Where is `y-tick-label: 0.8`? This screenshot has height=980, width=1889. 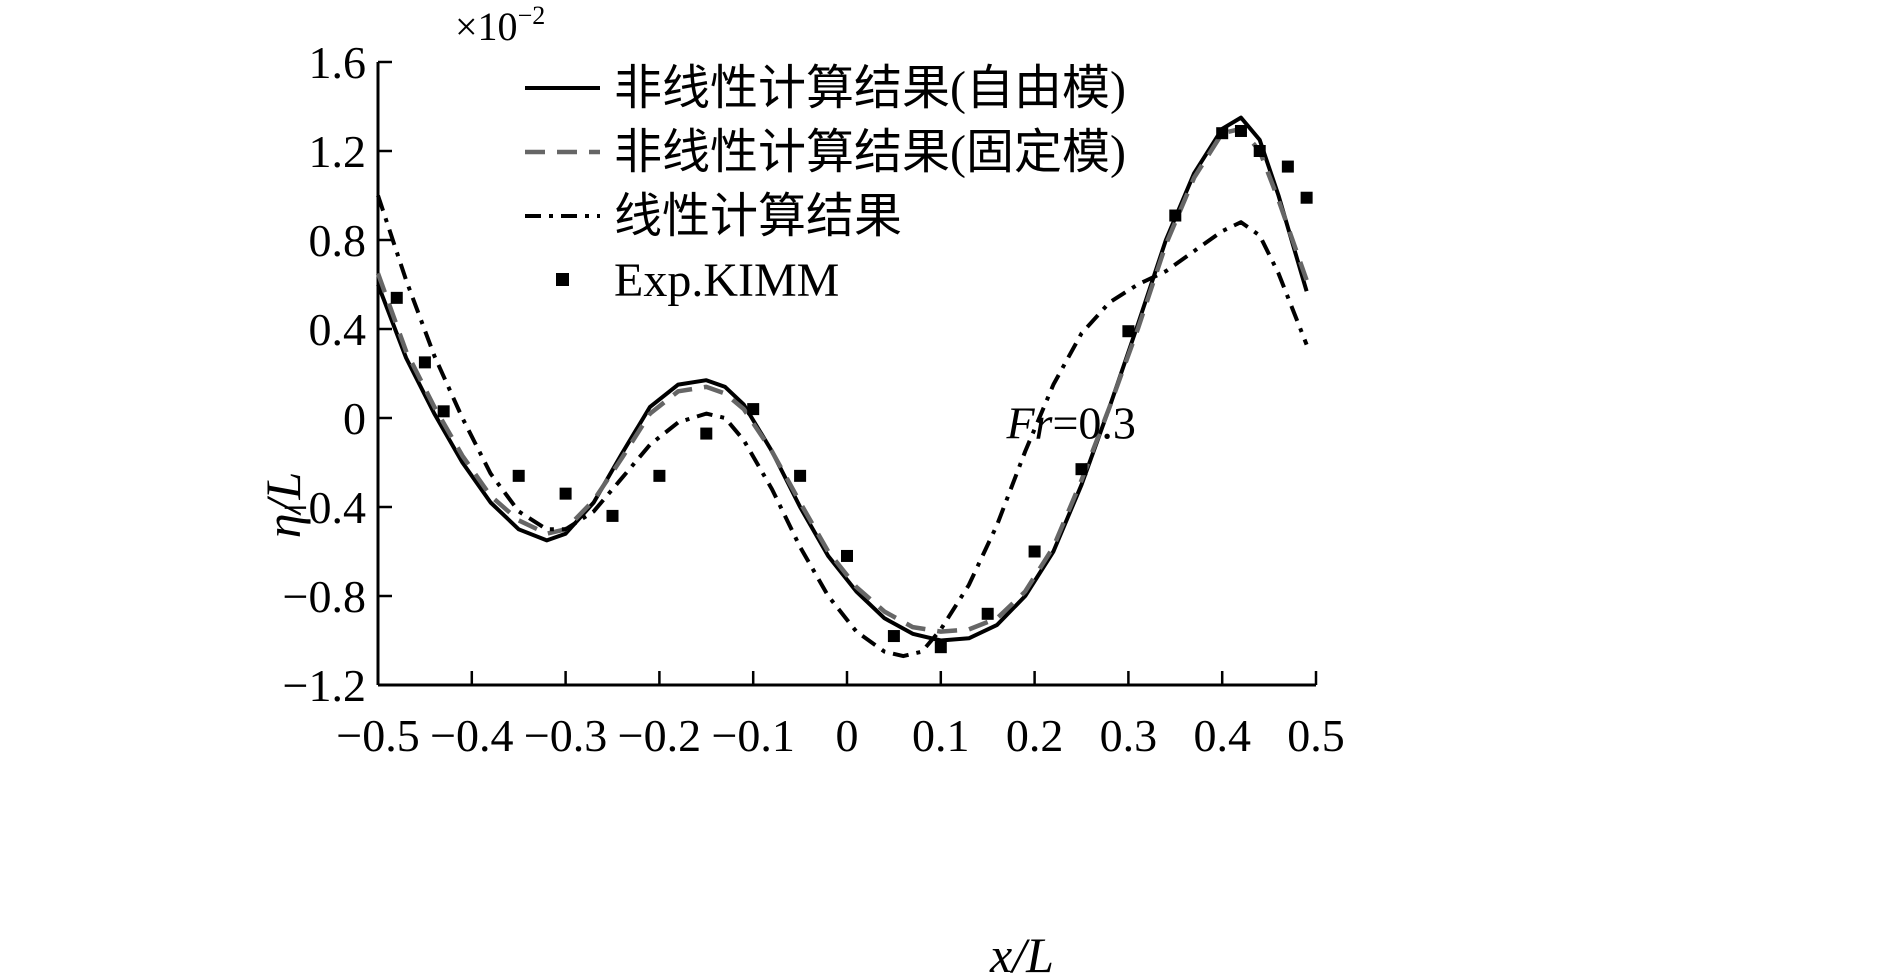
y-tick-label: 0.8 is located at coordinates (338, 240).